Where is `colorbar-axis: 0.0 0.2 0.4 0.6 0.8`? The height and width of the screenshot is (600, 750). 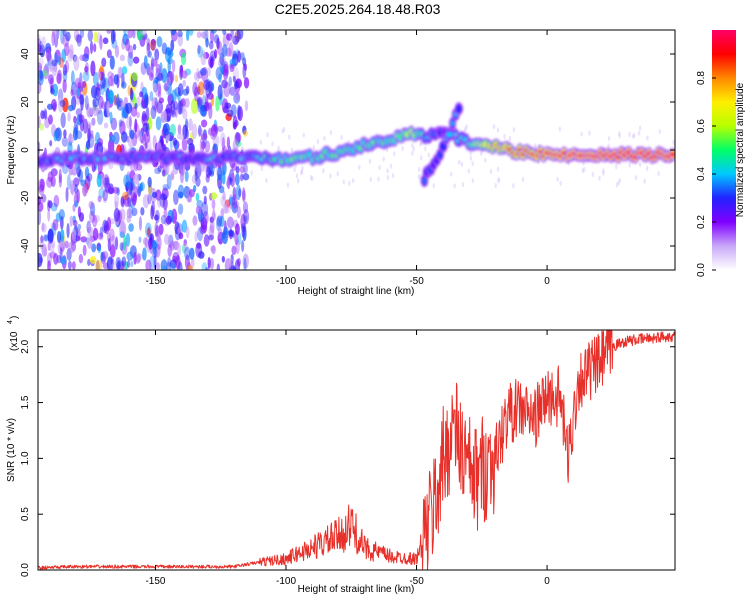 colorbar-axis: 0.0 0.2 0.4 0.6 0.8 is located at coordinates (706, 174).